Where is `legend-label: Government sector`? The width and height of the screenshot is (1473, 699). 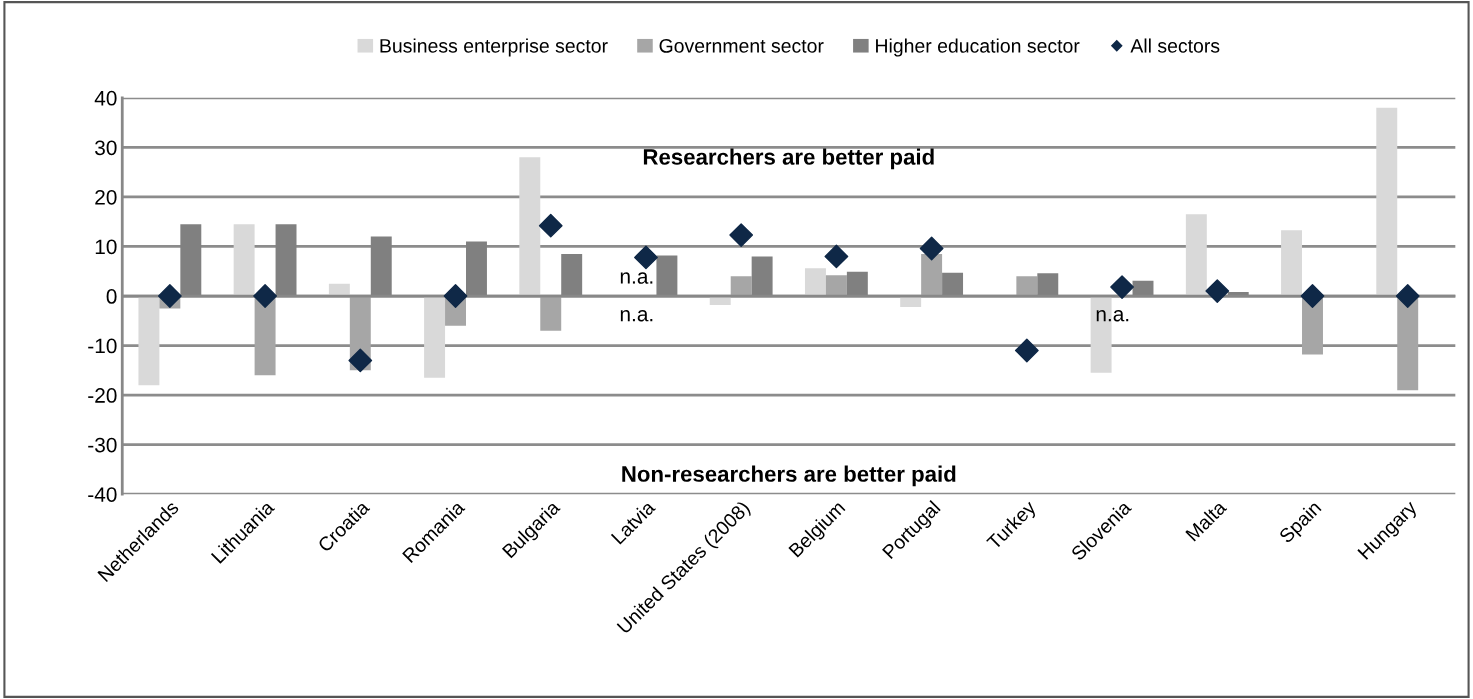 legend-label: Government sector is located at coordinates (741, 45).